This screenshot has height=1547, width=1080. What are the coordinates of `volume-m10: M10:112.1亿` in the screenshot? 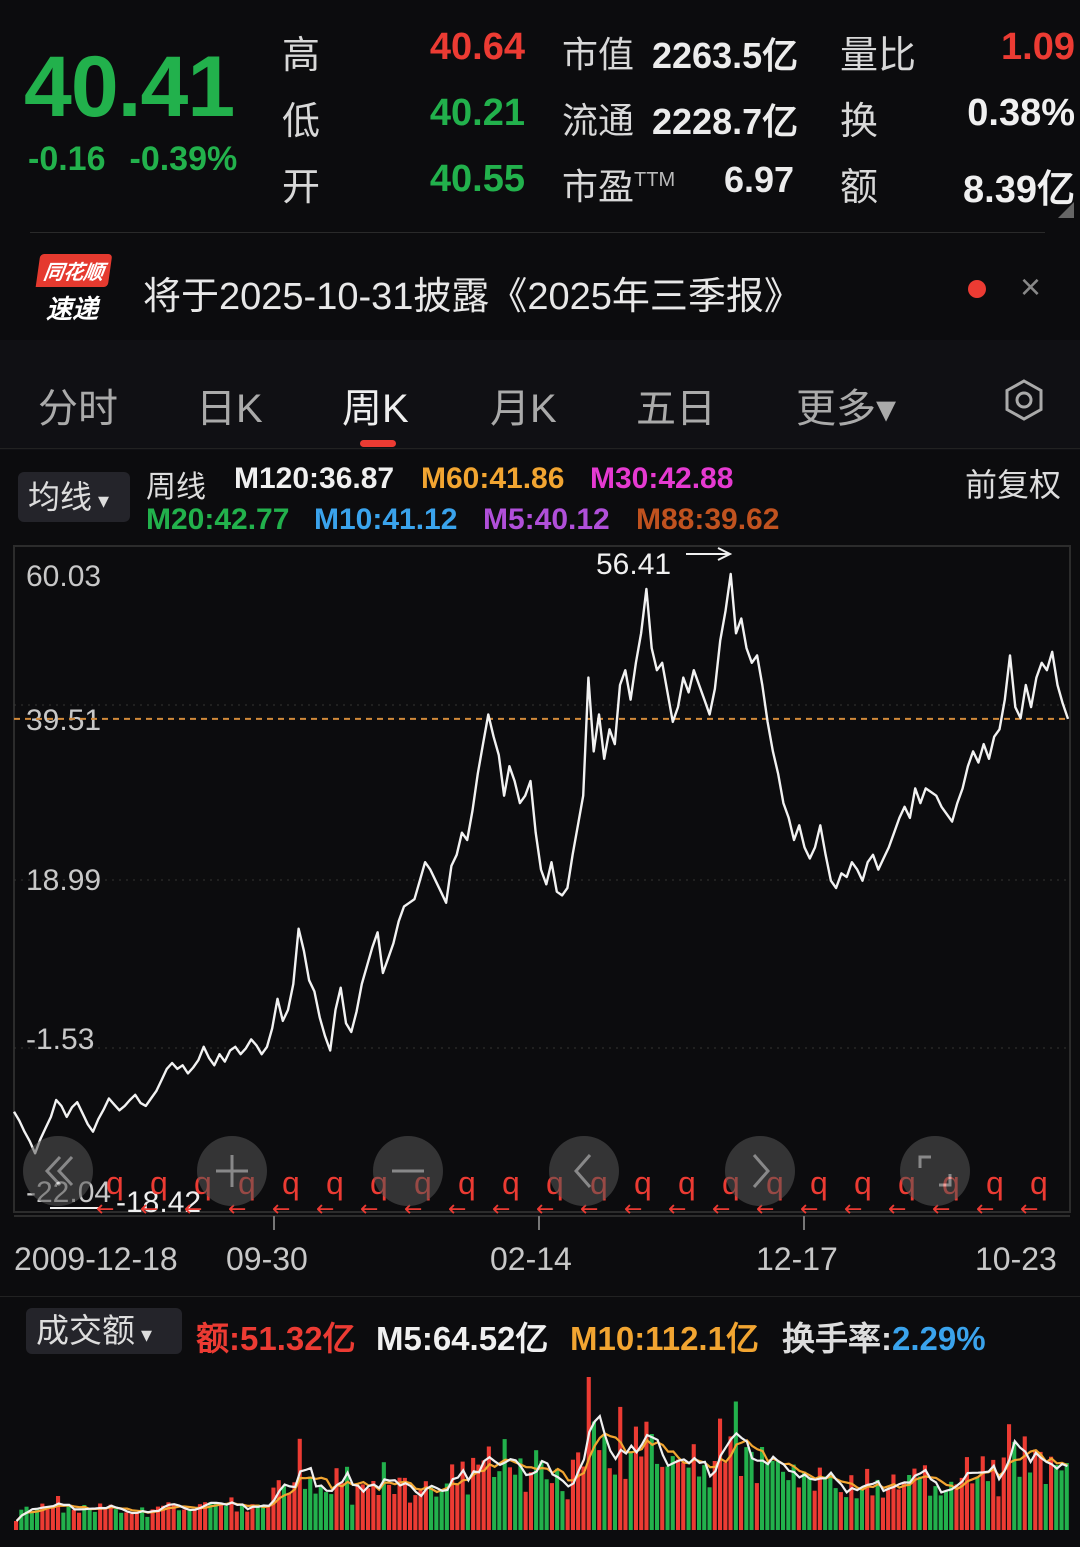 It's located at (664, 1338).